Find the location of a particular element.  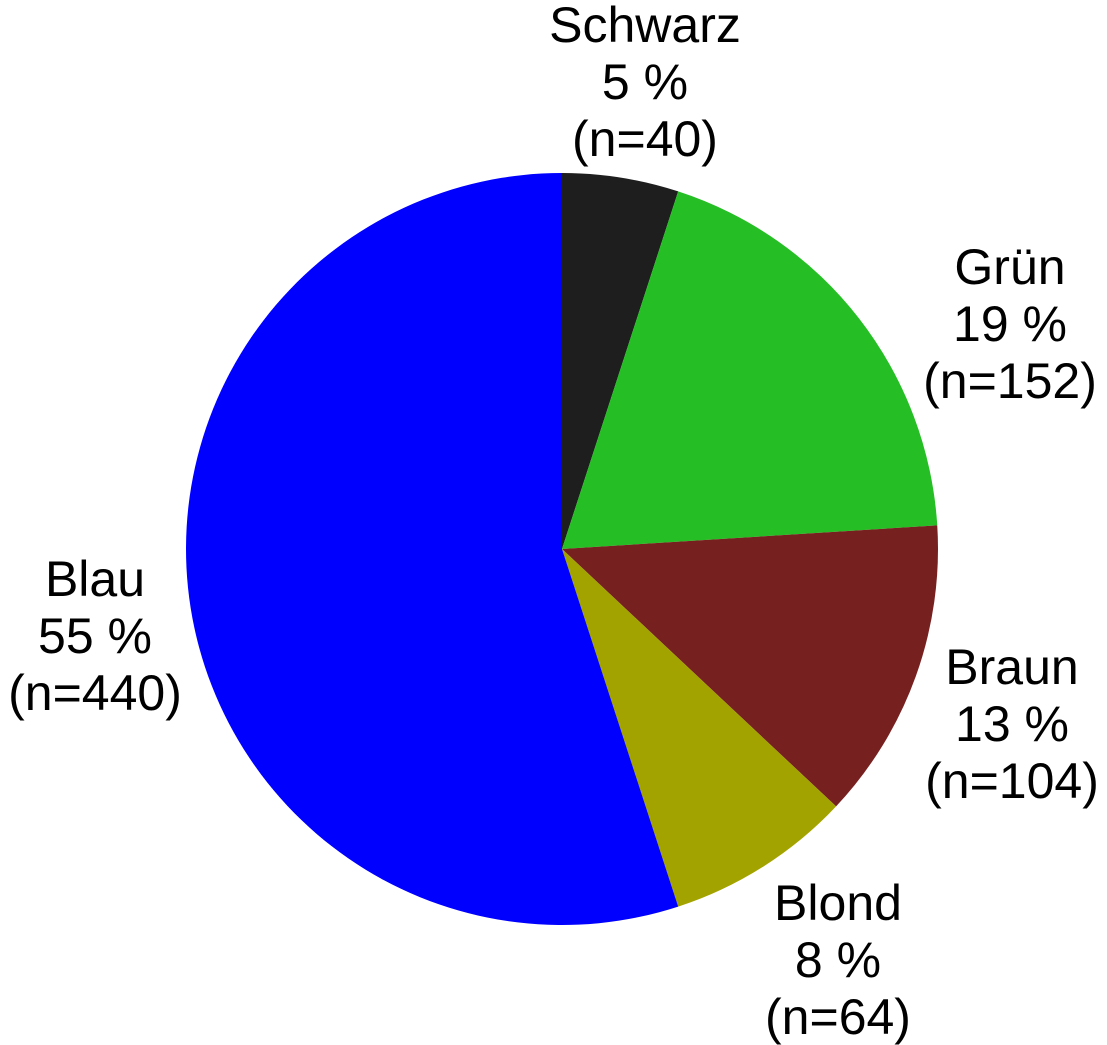

slice-percent-blond: 8 % is located at coordinates (838, 960).